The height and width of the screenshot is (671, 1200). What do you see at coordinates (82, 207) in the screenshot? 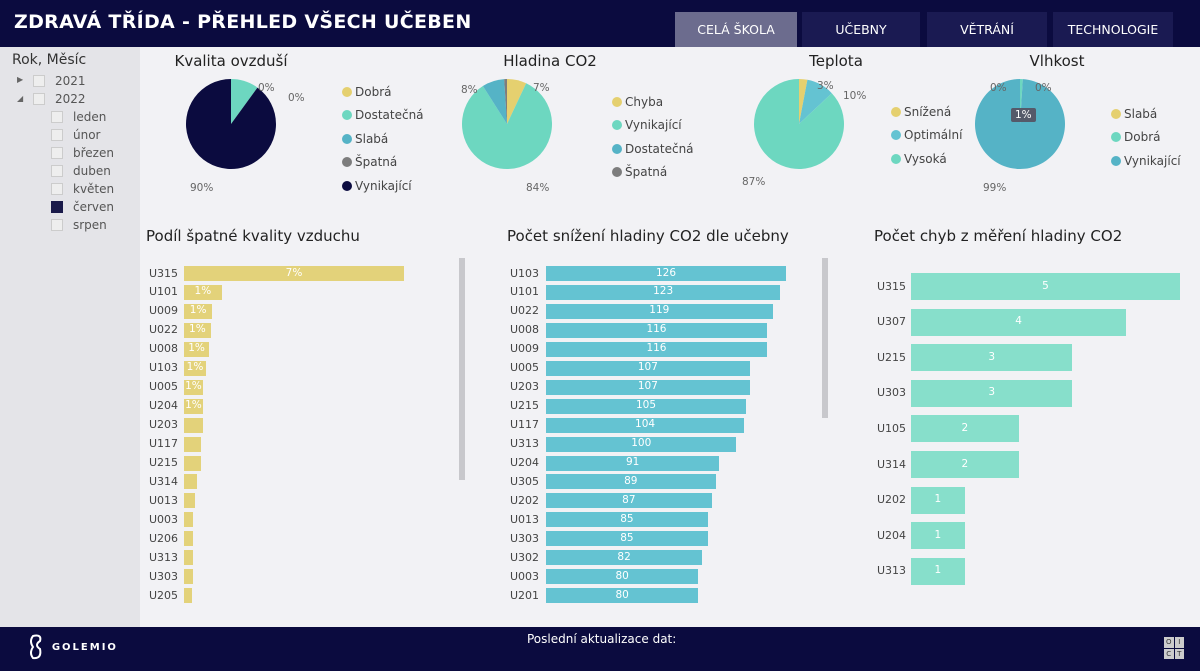
I see `slicer-month-item: červen` at bounding box center [82, 207].